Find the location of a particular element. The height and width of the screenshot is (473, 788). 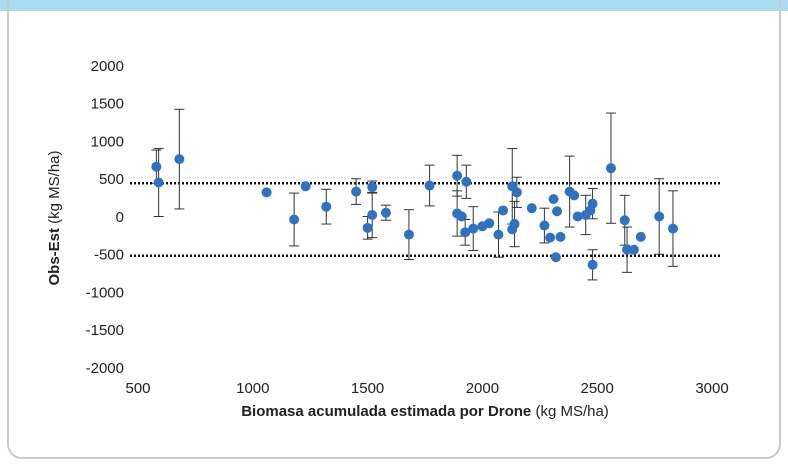

y-title-unit: (kg MS/ha) is located at coordinates (54, 186).